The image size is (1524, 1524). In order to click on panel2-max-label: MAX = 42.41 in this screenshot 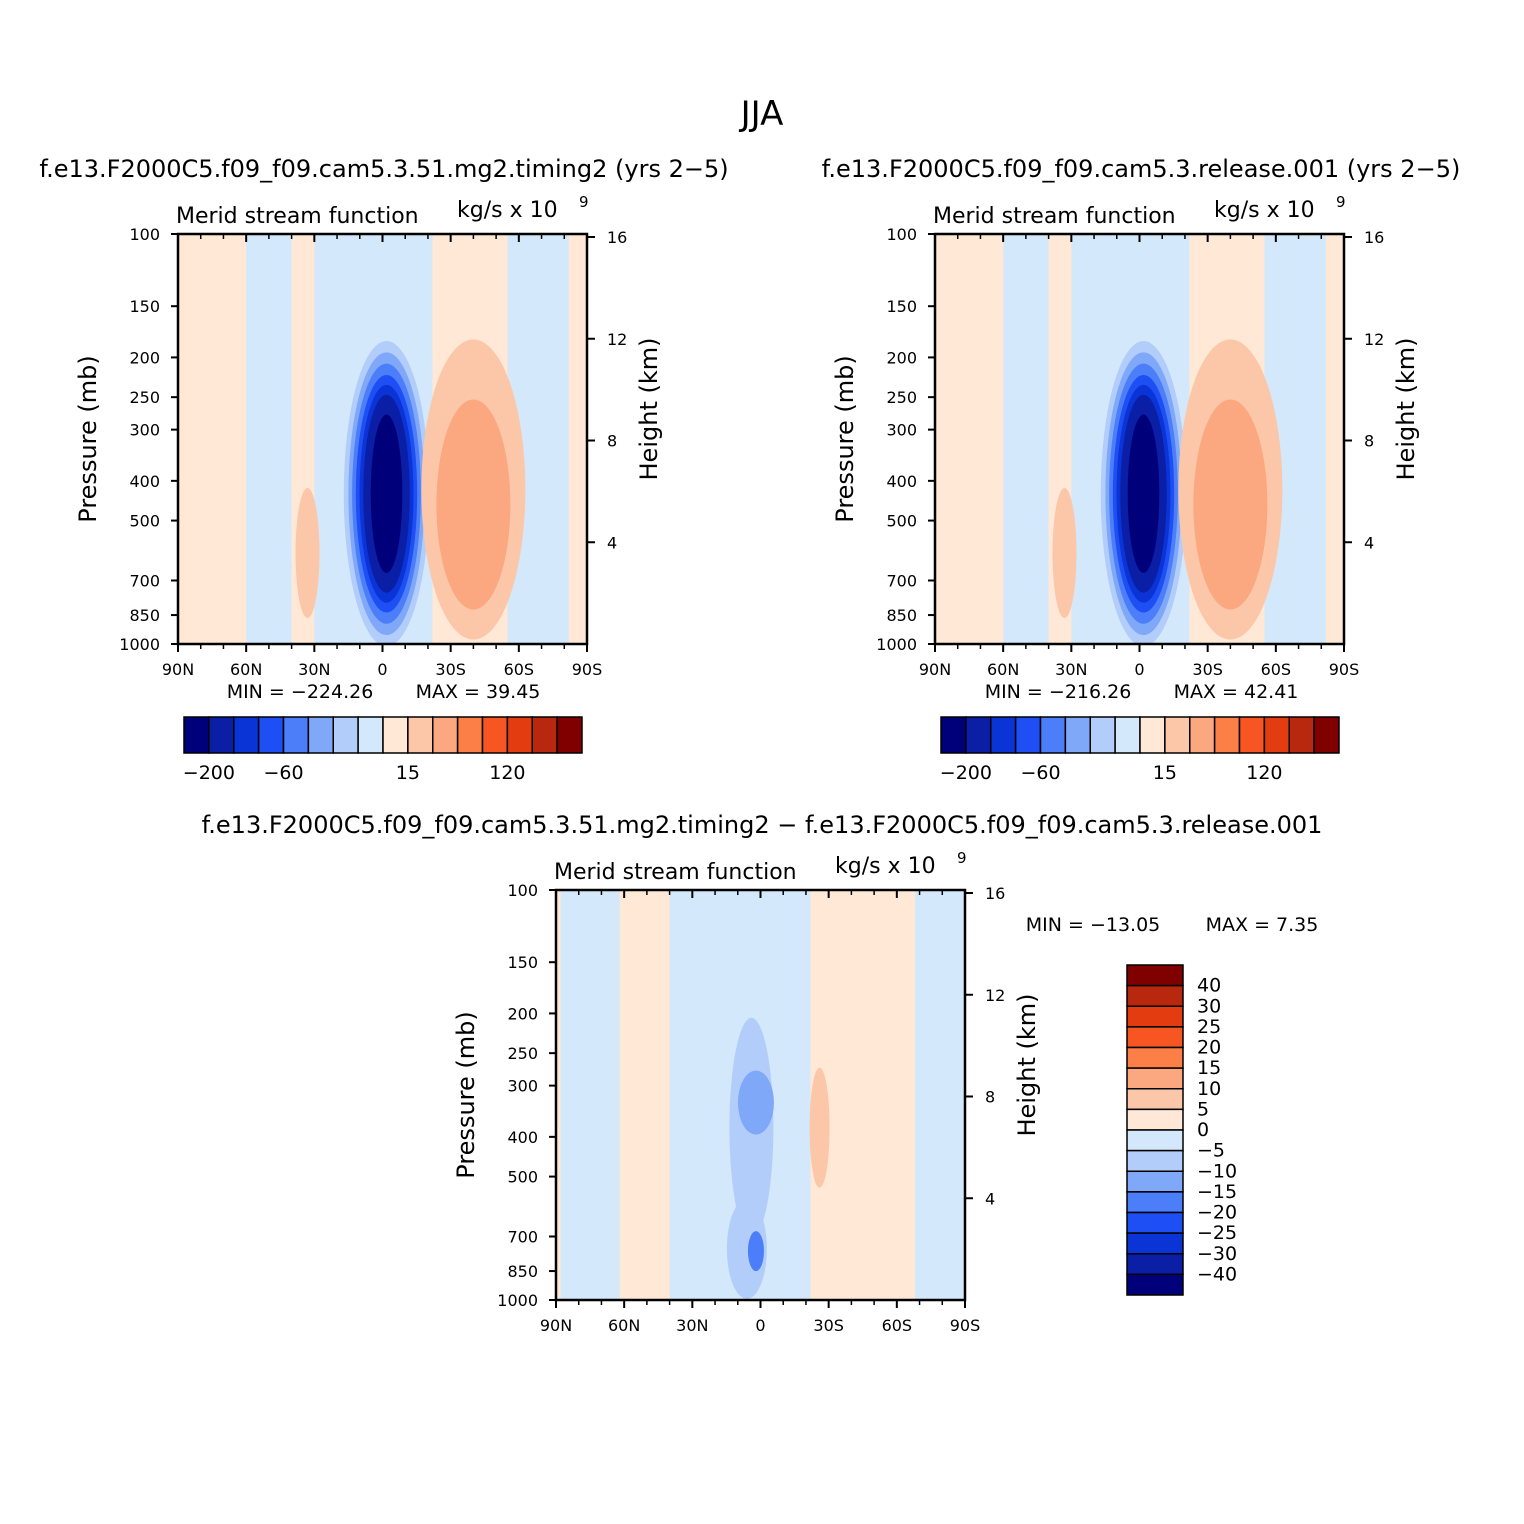, I will do `click(1236, 692)`.